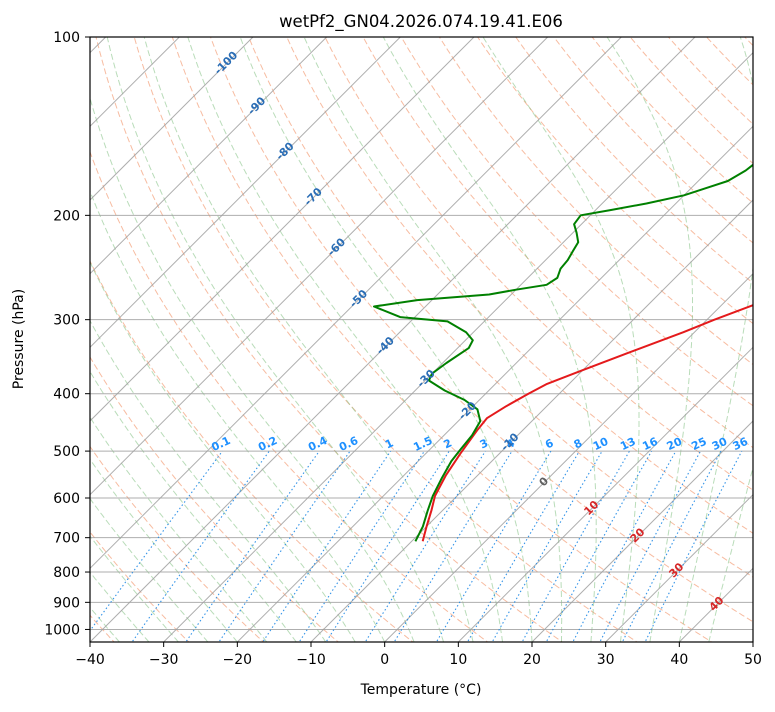 This screenshot has height=712, width=775. I want to click on y-tick-label: 200, so click(66, 216).